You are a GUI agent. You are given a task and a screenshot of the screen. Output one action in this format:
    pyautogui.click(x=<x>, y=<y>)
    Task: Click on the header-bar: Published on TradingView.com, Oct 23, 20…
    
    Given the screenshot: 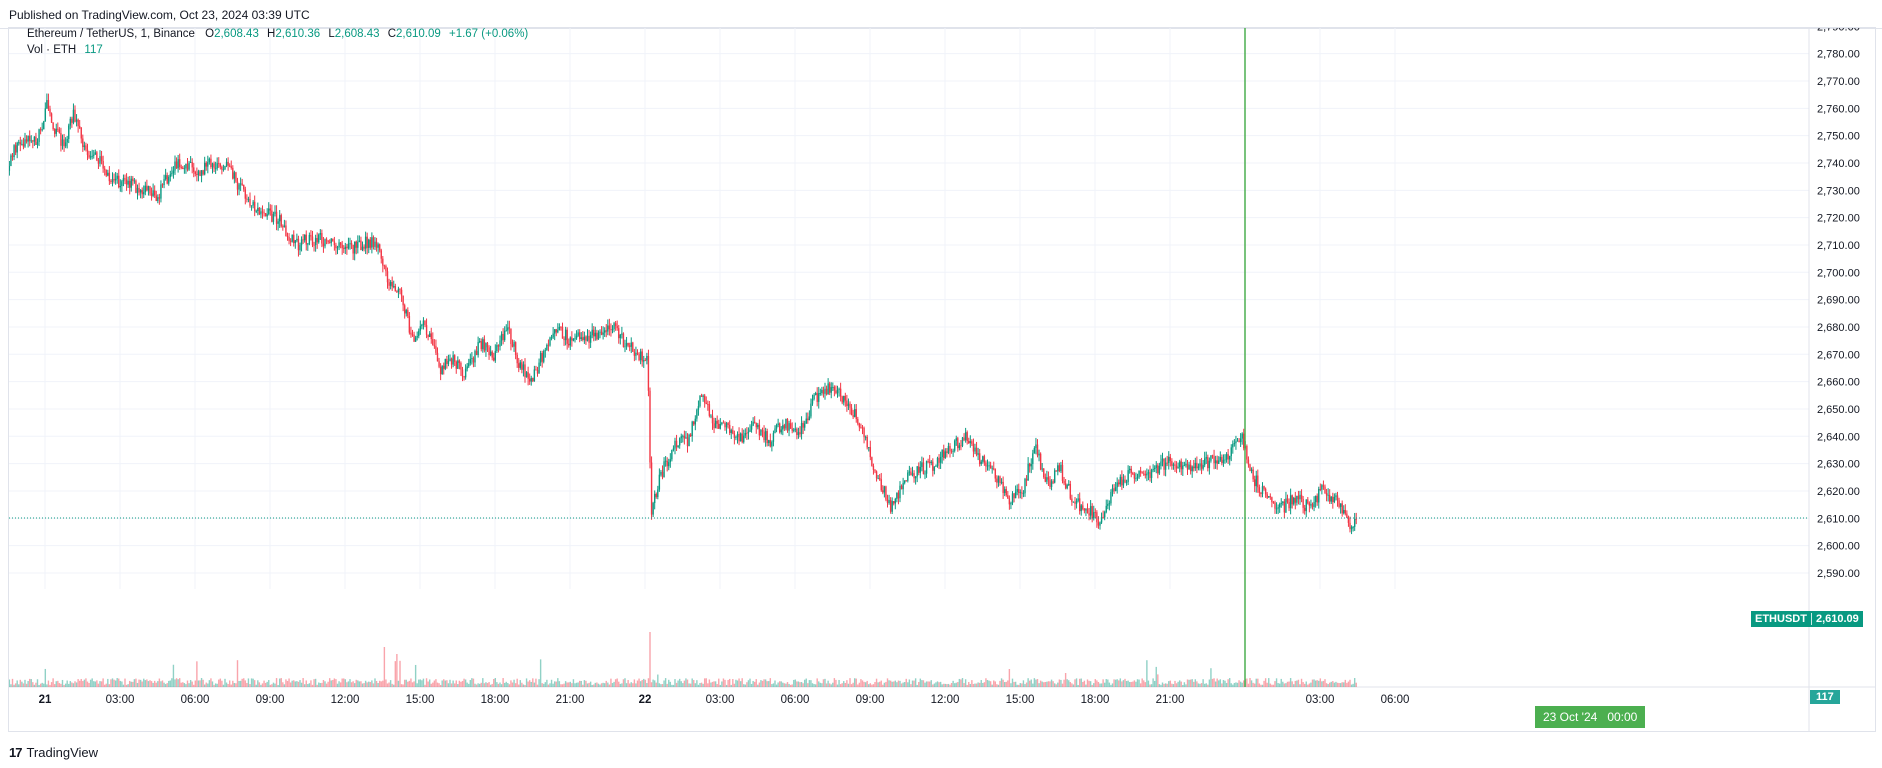 What is the action you would take?
    pyautogui.click(x=941, y=14)
    